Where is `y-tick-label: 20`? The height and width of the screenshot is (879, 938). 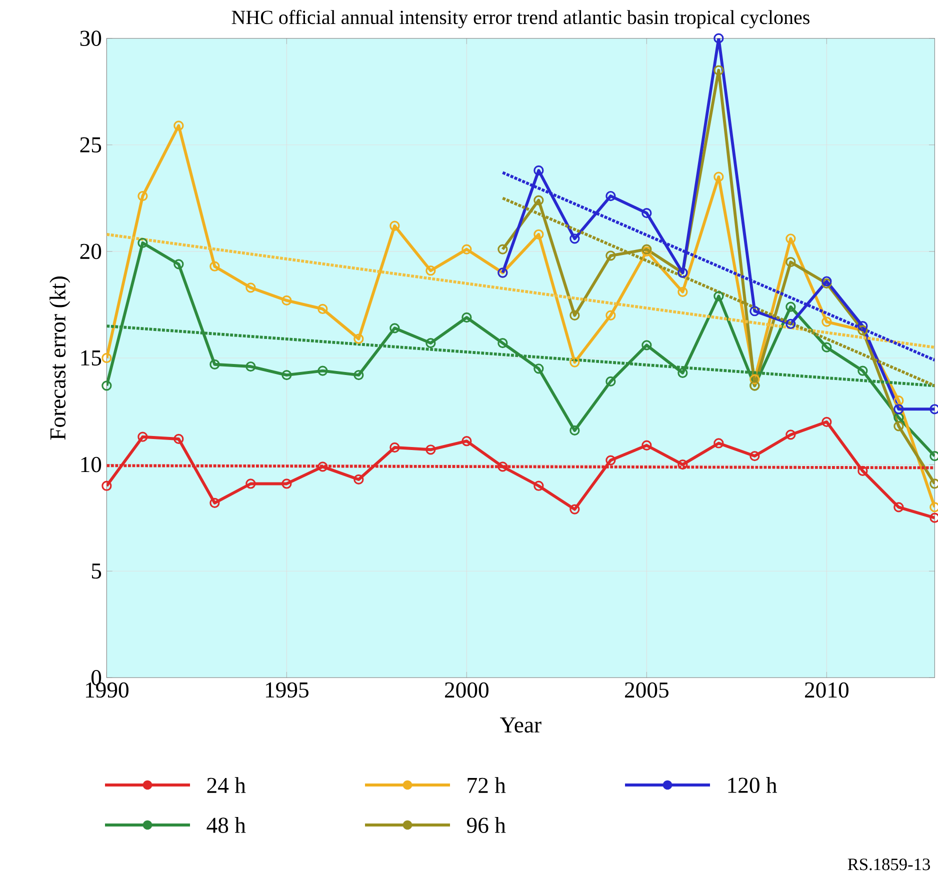 y-tick-label: 20 is located at coordinates (91, 252).